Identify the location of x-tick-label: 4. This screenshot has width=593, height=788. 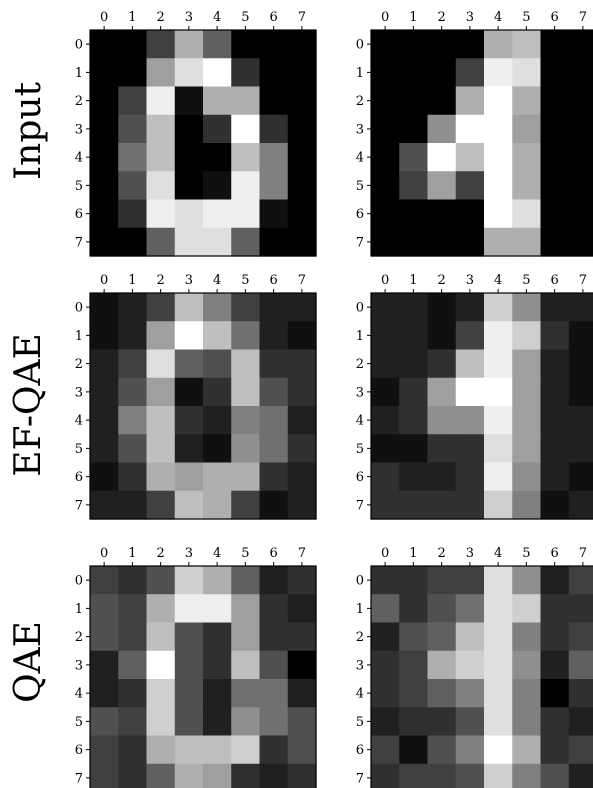
(217, 17).